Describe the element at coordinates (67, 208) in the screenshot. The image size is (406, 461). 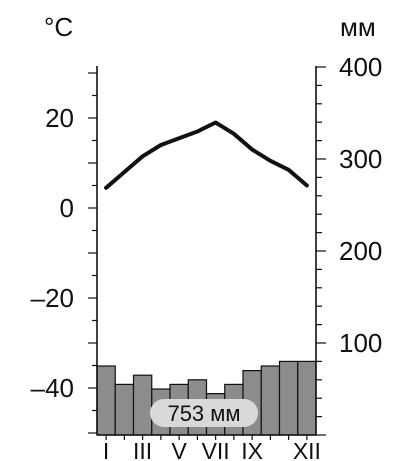
I see `temperature-tick-label: 0` at that location.